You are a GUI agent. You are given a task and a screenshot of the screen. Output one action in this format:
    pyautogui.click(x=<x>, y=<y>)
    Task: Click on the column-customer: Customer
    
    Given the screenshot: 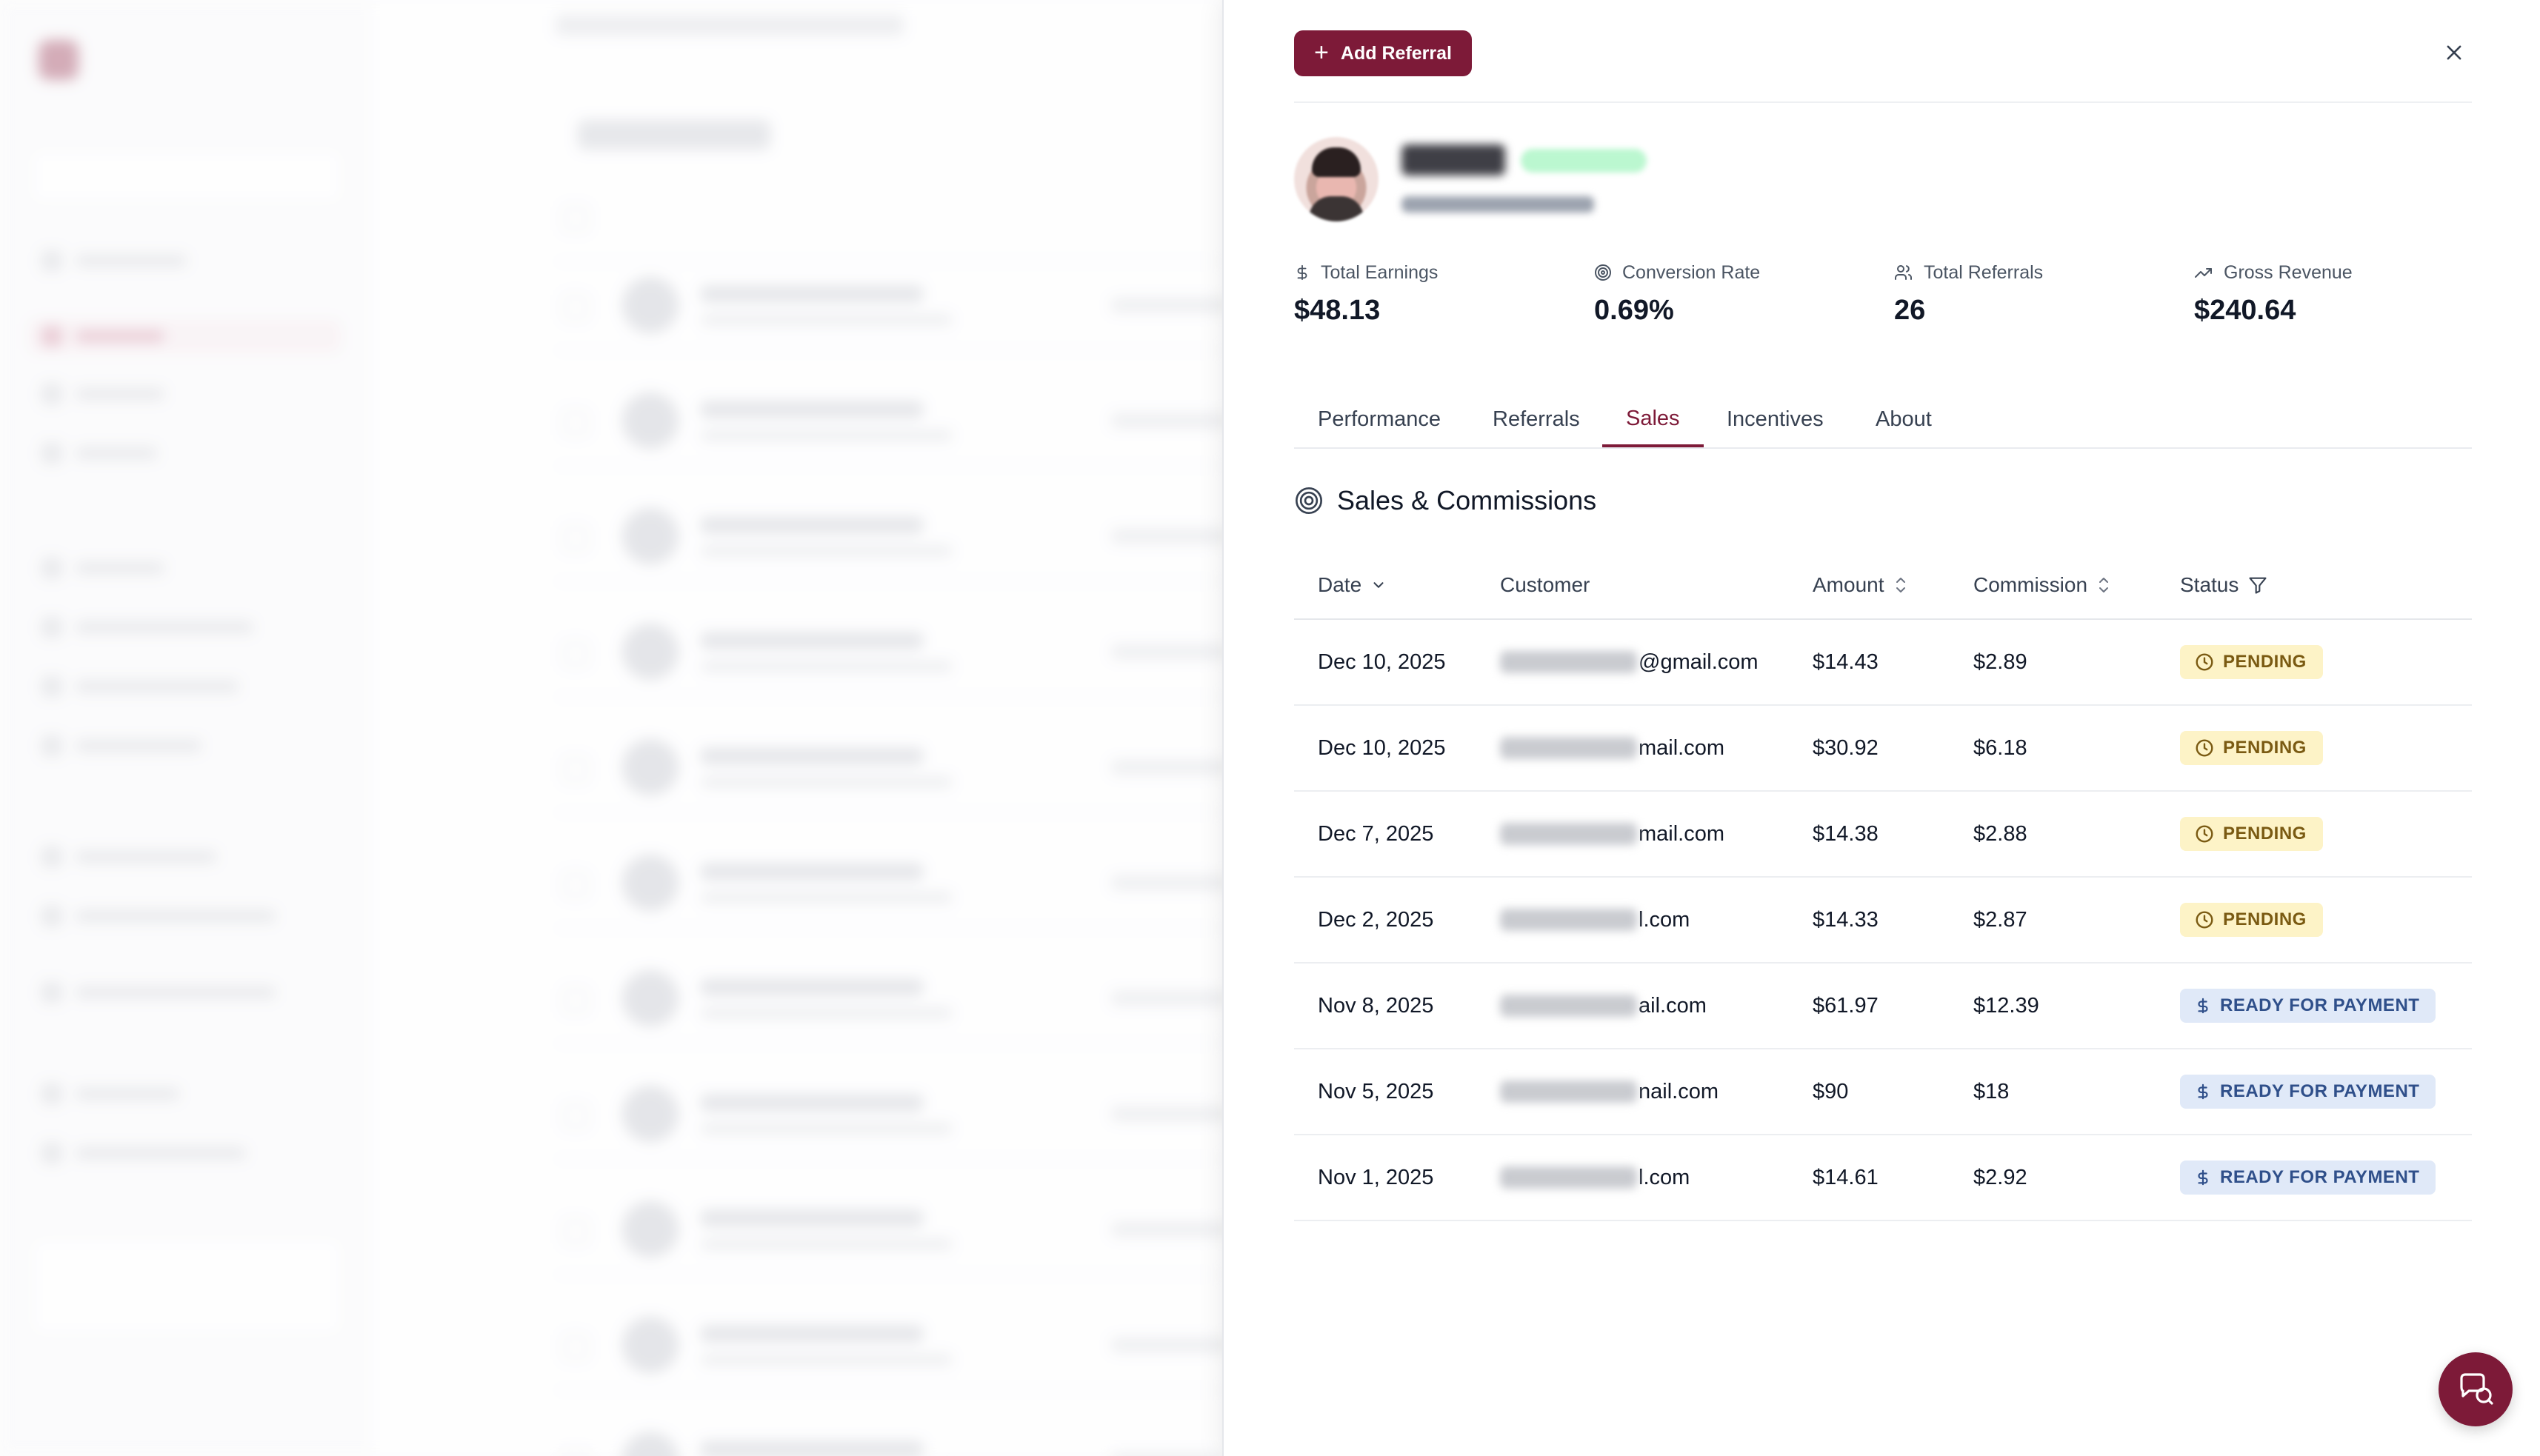 What is the action you would take?
    pyautogui.click(x=1545, y=585)
    